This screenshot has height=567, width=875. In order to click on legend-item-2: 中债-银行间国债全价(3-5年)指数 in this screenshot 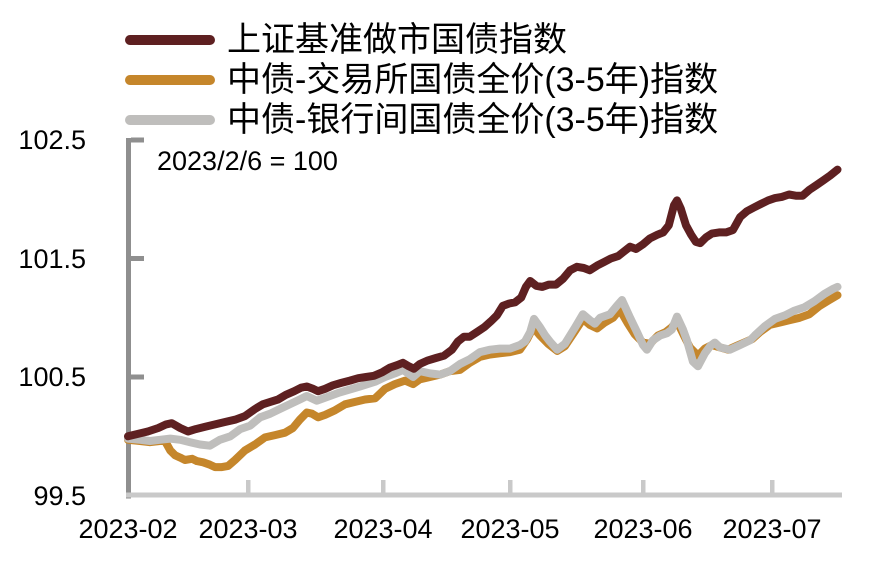, I will do `click(421, 120)`.